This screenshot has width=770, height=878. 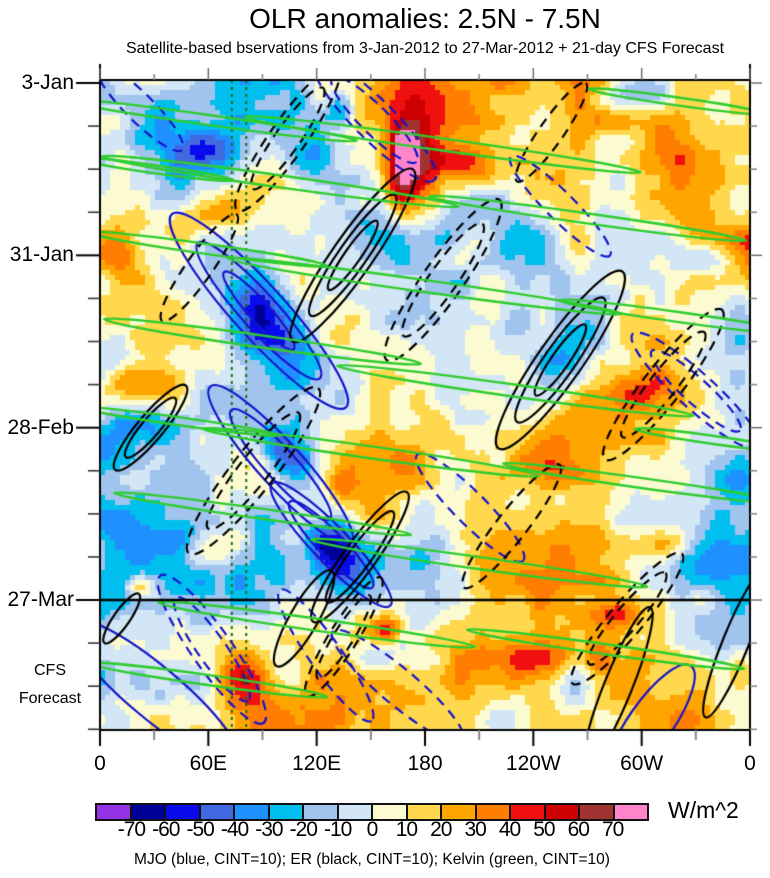 I want to click on colorbar-tick-label: -70, so click(x=131, y=829).